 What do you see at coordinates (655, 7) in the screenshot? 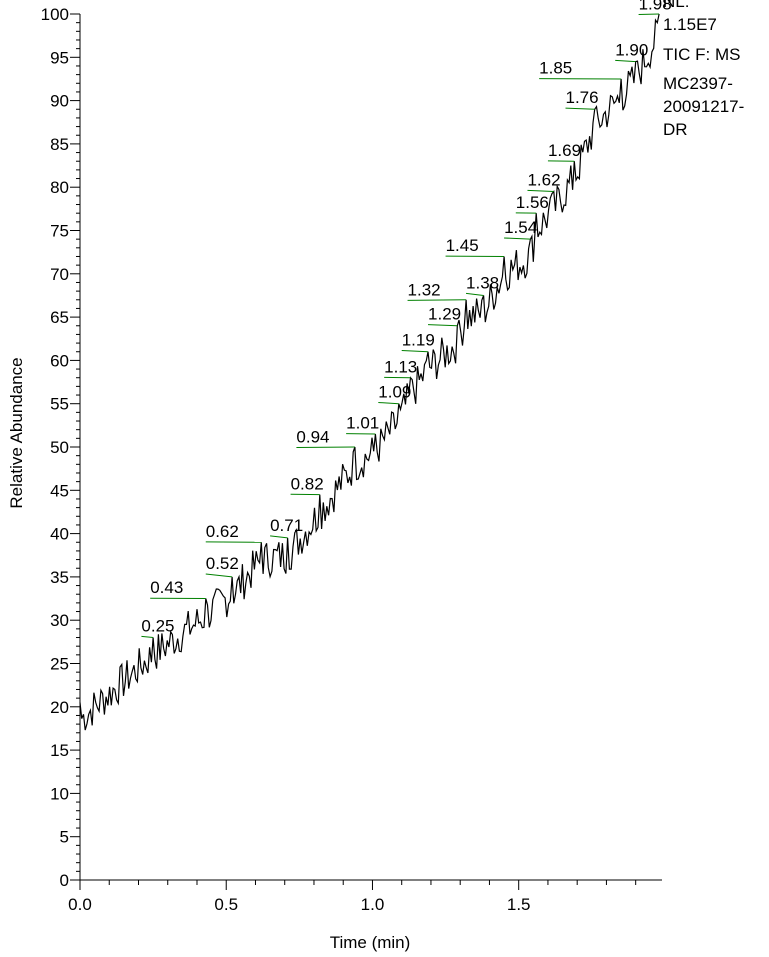
I see `peak-label: 1.98` at bounding box center [655, 7].